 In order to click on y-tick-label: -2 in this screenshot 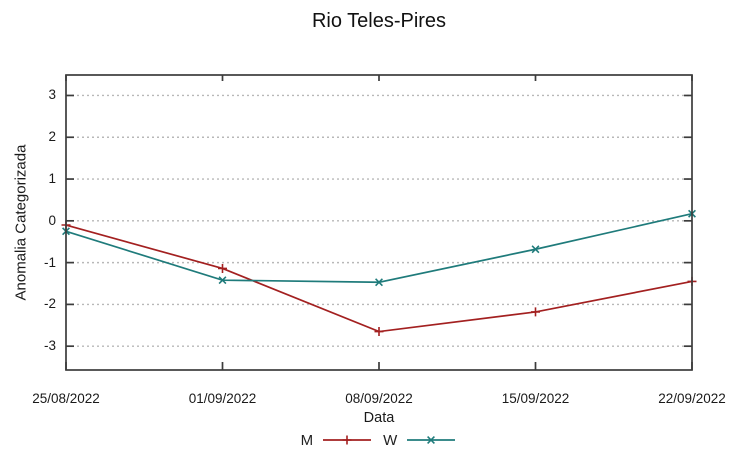, I will do `click(49, 304)`.